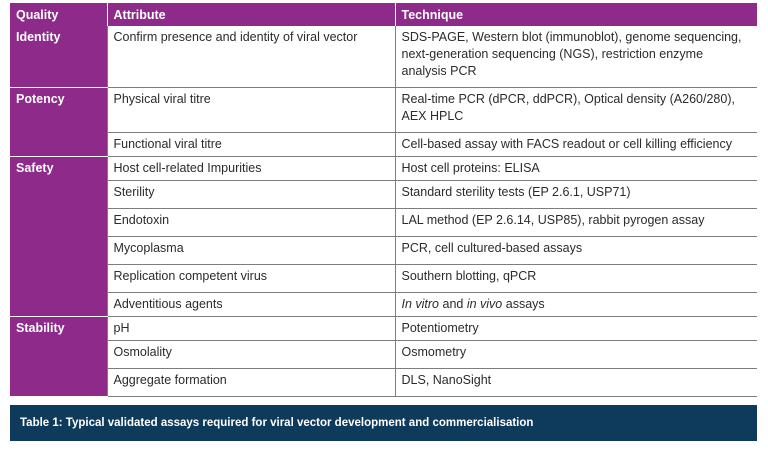 This screenshot has height=455, width=768. What do you see at coordinates (576, 14) in the screenshot?
I see `header-technique: Technique` at bounding box center [576, 14].